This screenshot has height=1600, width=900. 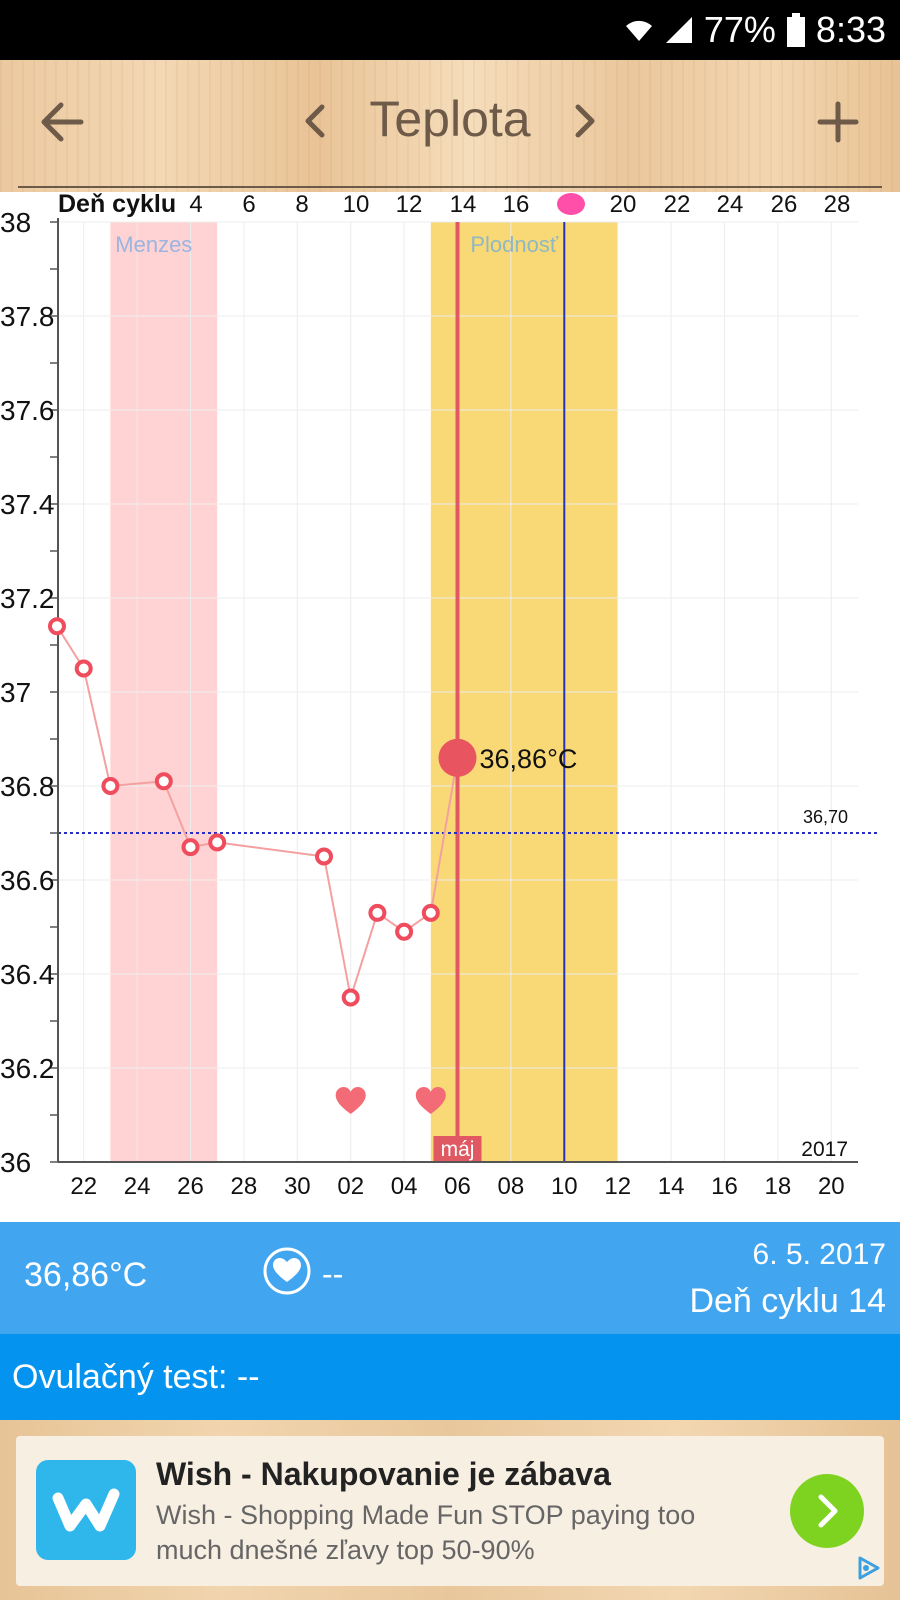 What do you see at coordinates (333, 1274) in the screenshot?
I see `intercourse-value: --` at bounding box center [333, 1274].